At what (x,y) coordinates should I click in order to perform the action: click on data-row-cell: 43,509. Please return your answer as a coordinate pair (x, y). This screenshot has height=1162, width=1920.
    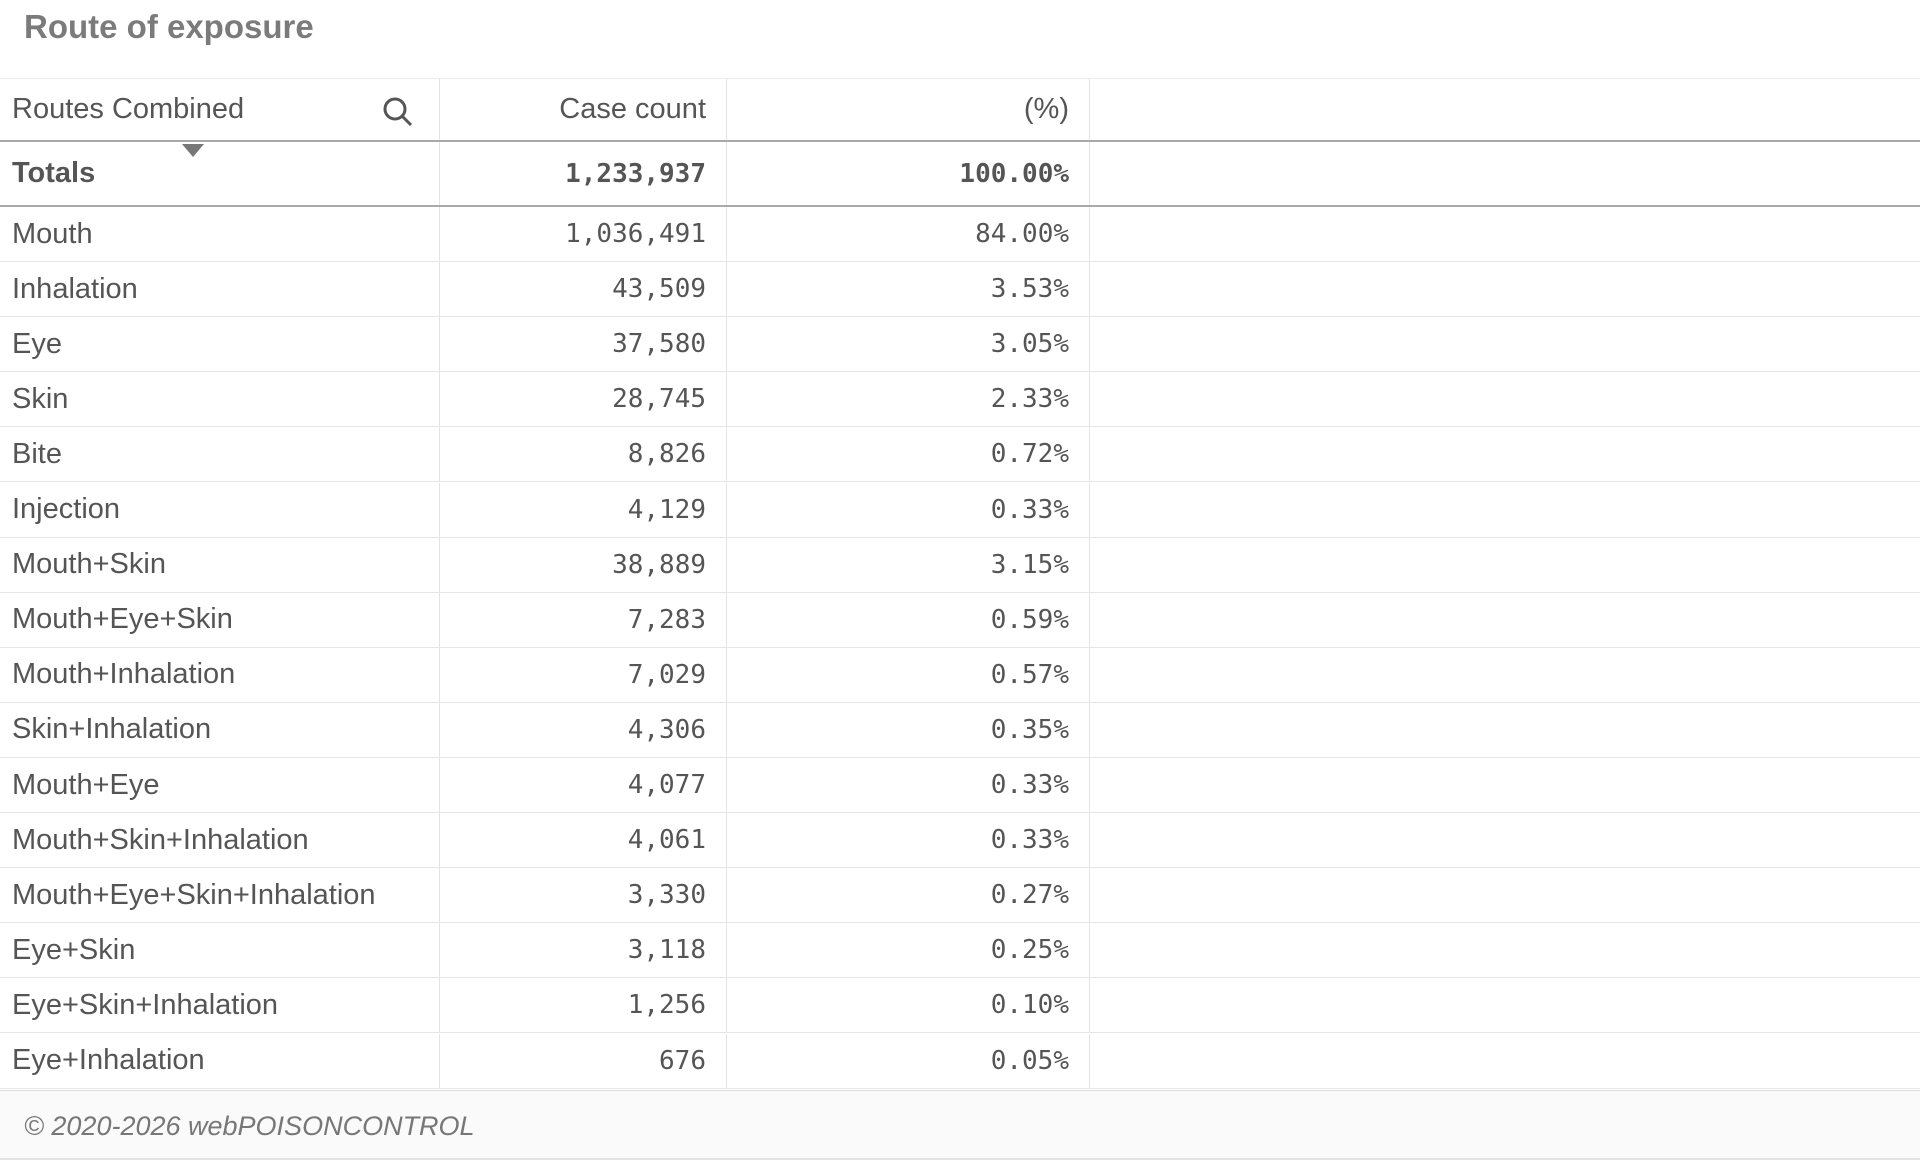
    Looking at the image, I should click on (583, 289).